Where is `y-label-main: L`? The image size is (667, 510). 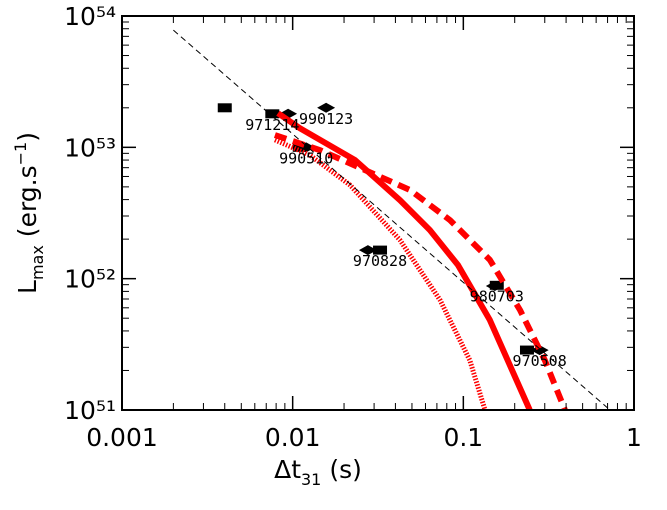
y-label-main: L is located at coordinates (27, 287).